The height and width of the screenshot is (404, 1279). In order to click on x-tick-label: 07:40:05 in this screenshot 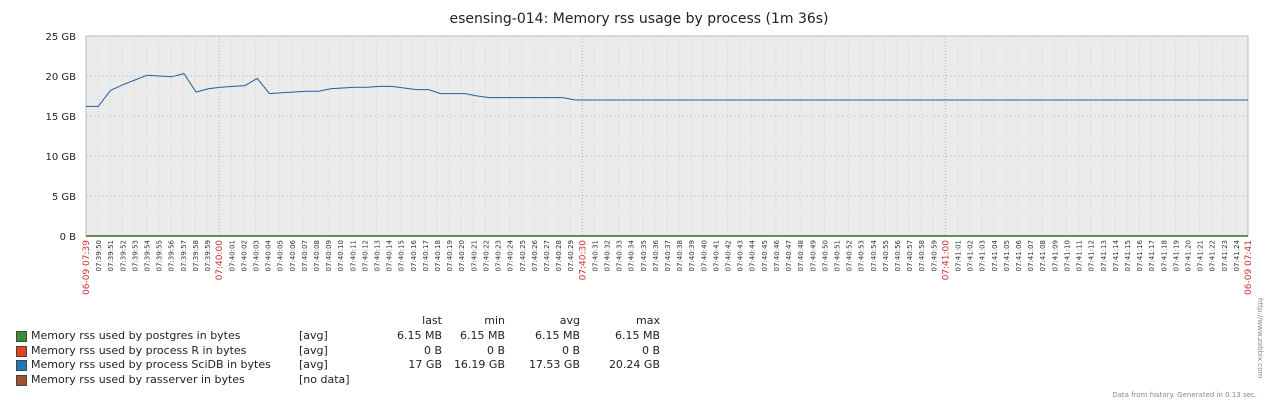, I will do `click(281, 255)`.